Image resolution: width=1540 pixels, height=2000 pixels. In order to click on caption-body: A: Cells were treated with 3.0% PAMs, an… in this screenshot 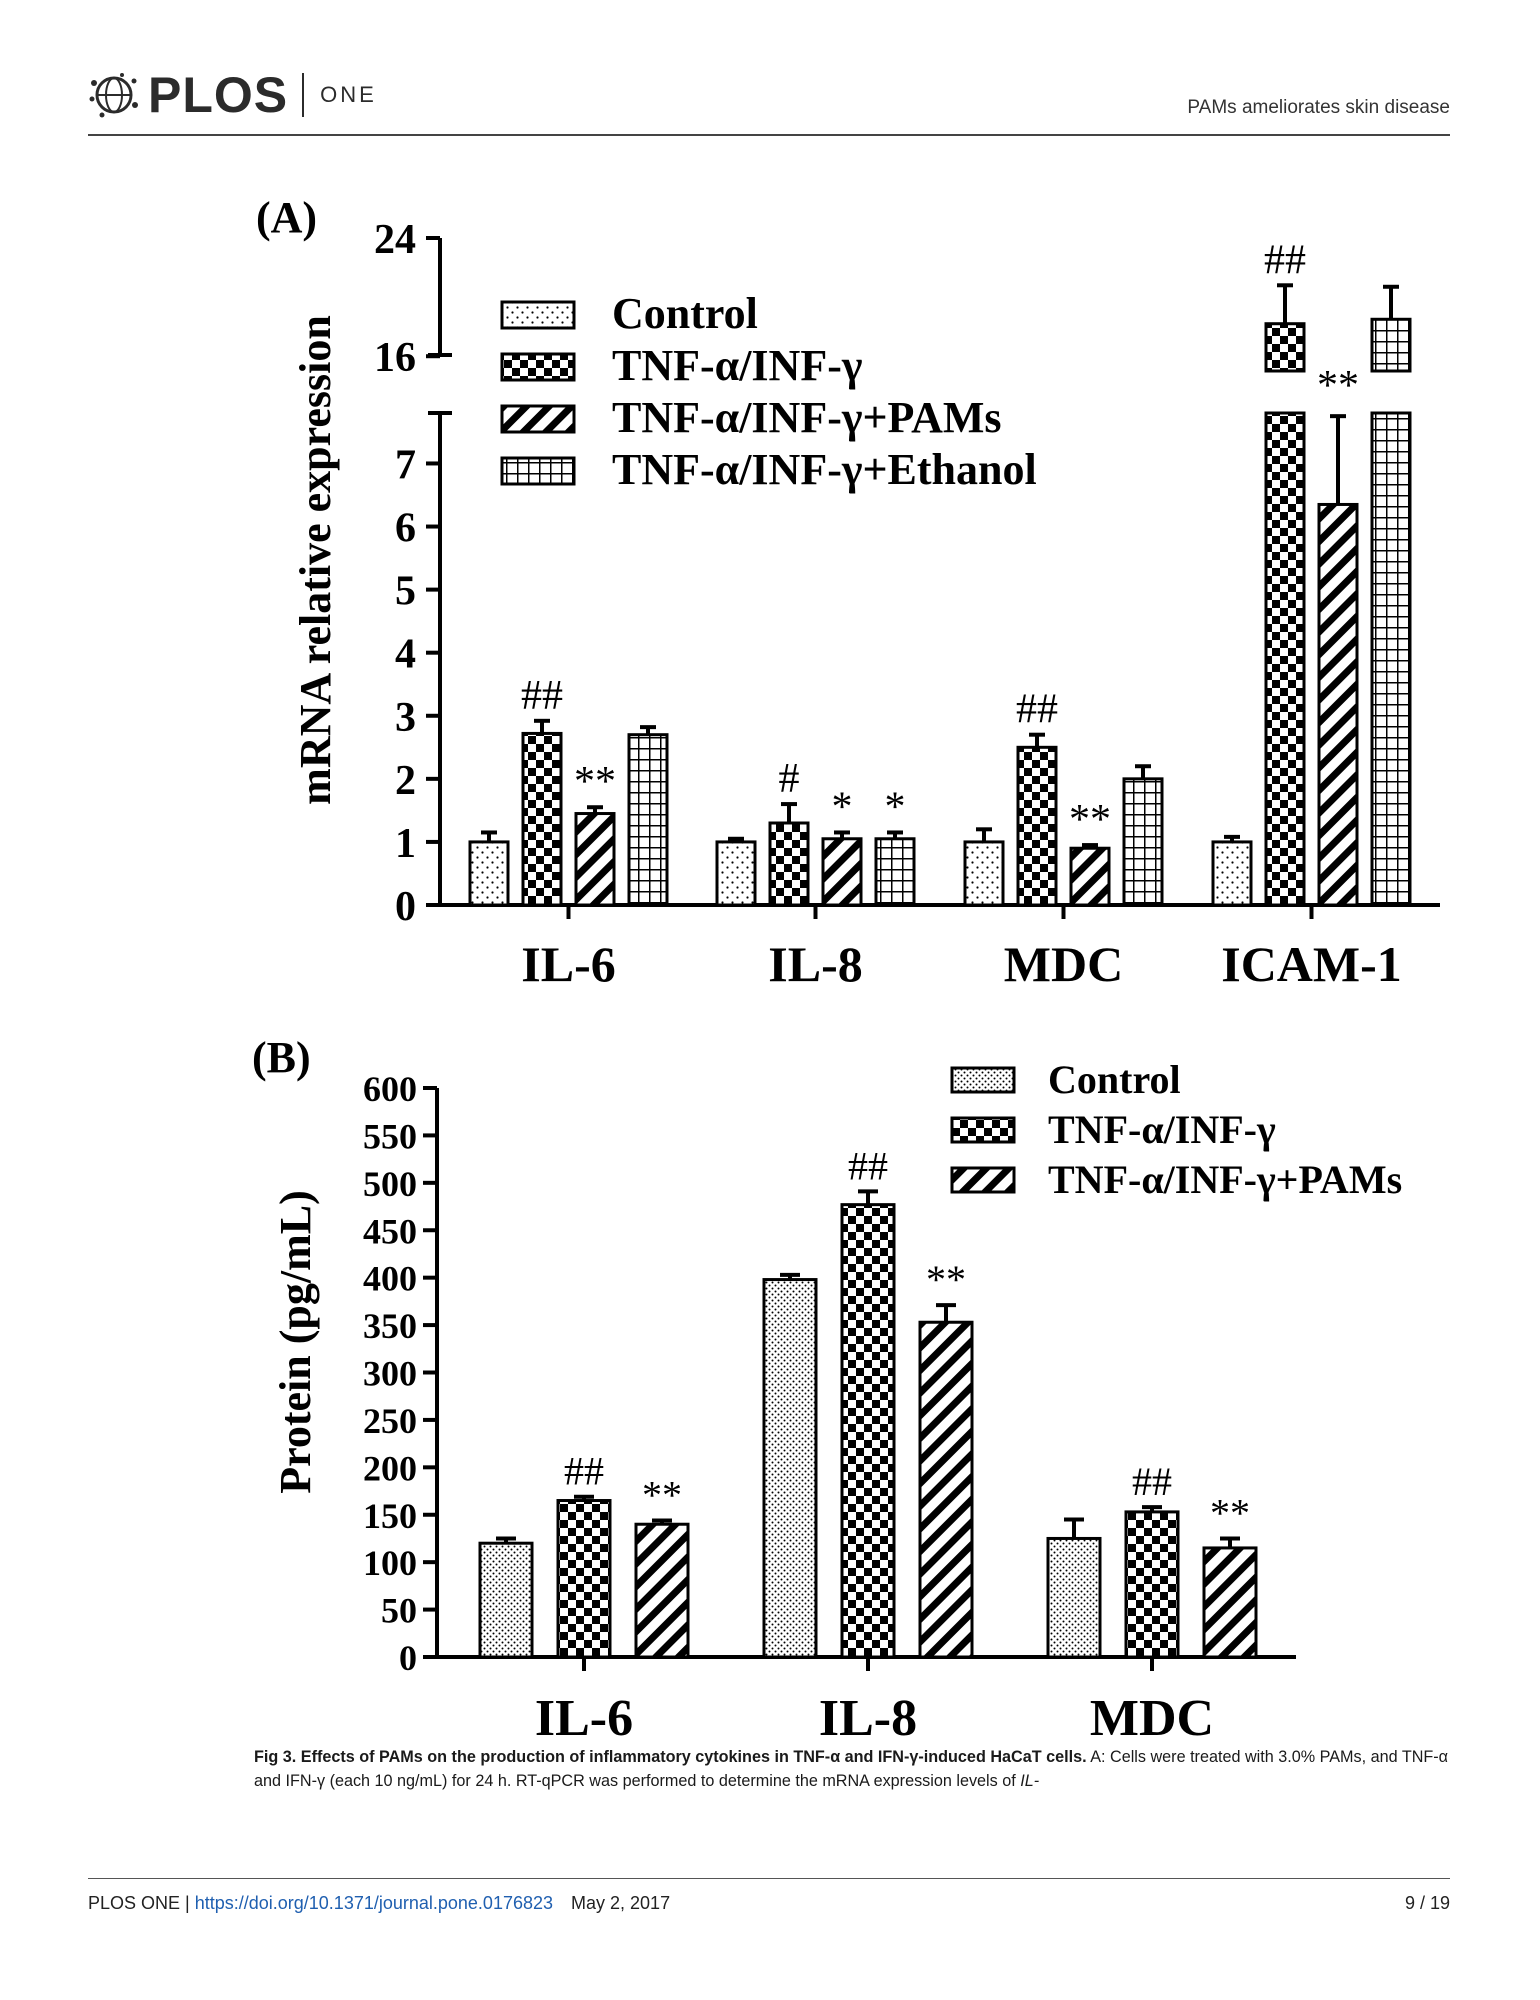, I will do `click(851, 1769)`.